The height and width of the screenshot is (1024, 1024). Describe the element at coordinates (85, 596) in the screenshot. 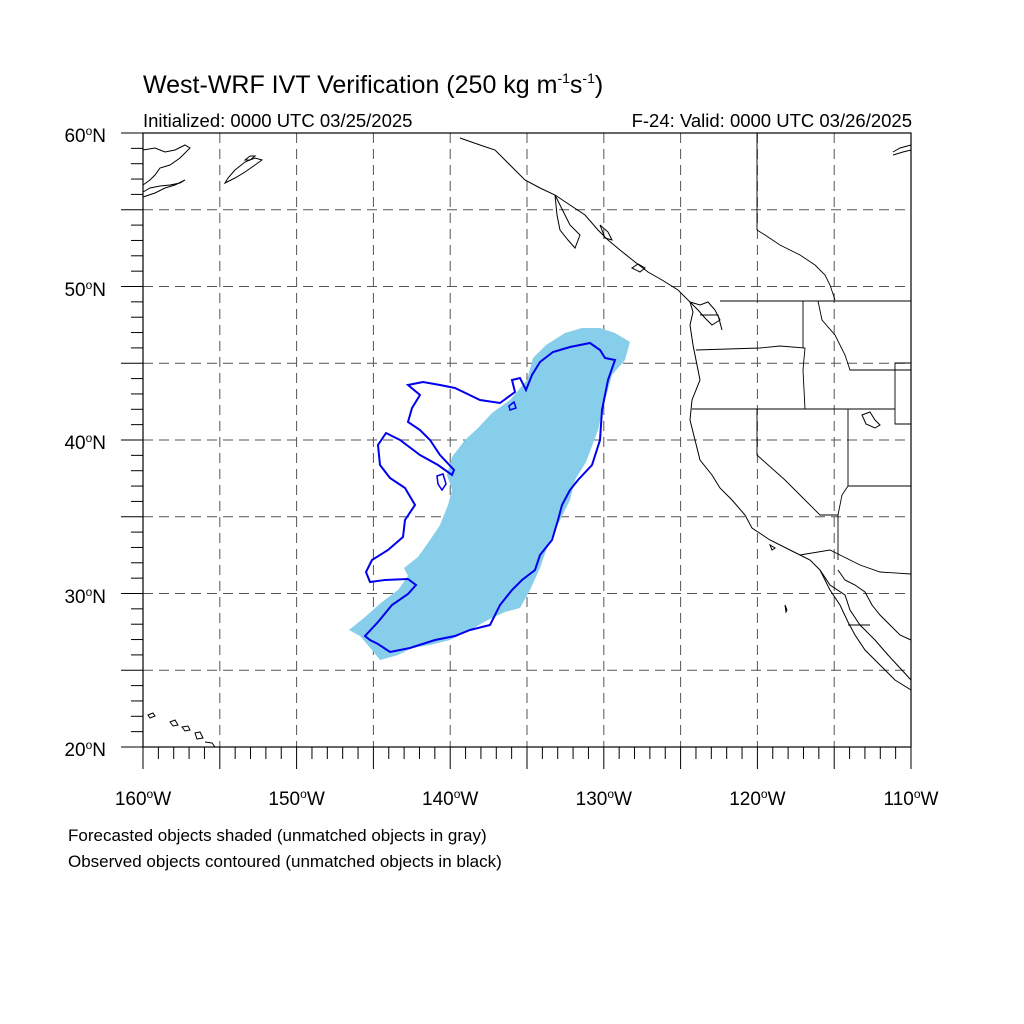

I see `latitude-label: 30oN` at that location.